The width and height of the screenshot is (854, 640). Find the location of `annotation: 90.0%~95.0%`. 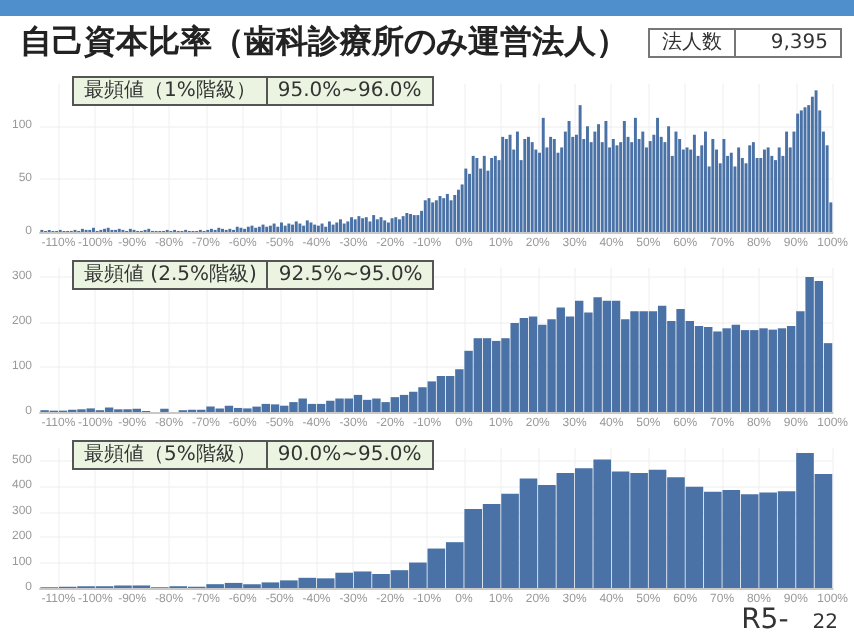

annotation: 90.0%~95.0% is located at coordinates (348, 455).